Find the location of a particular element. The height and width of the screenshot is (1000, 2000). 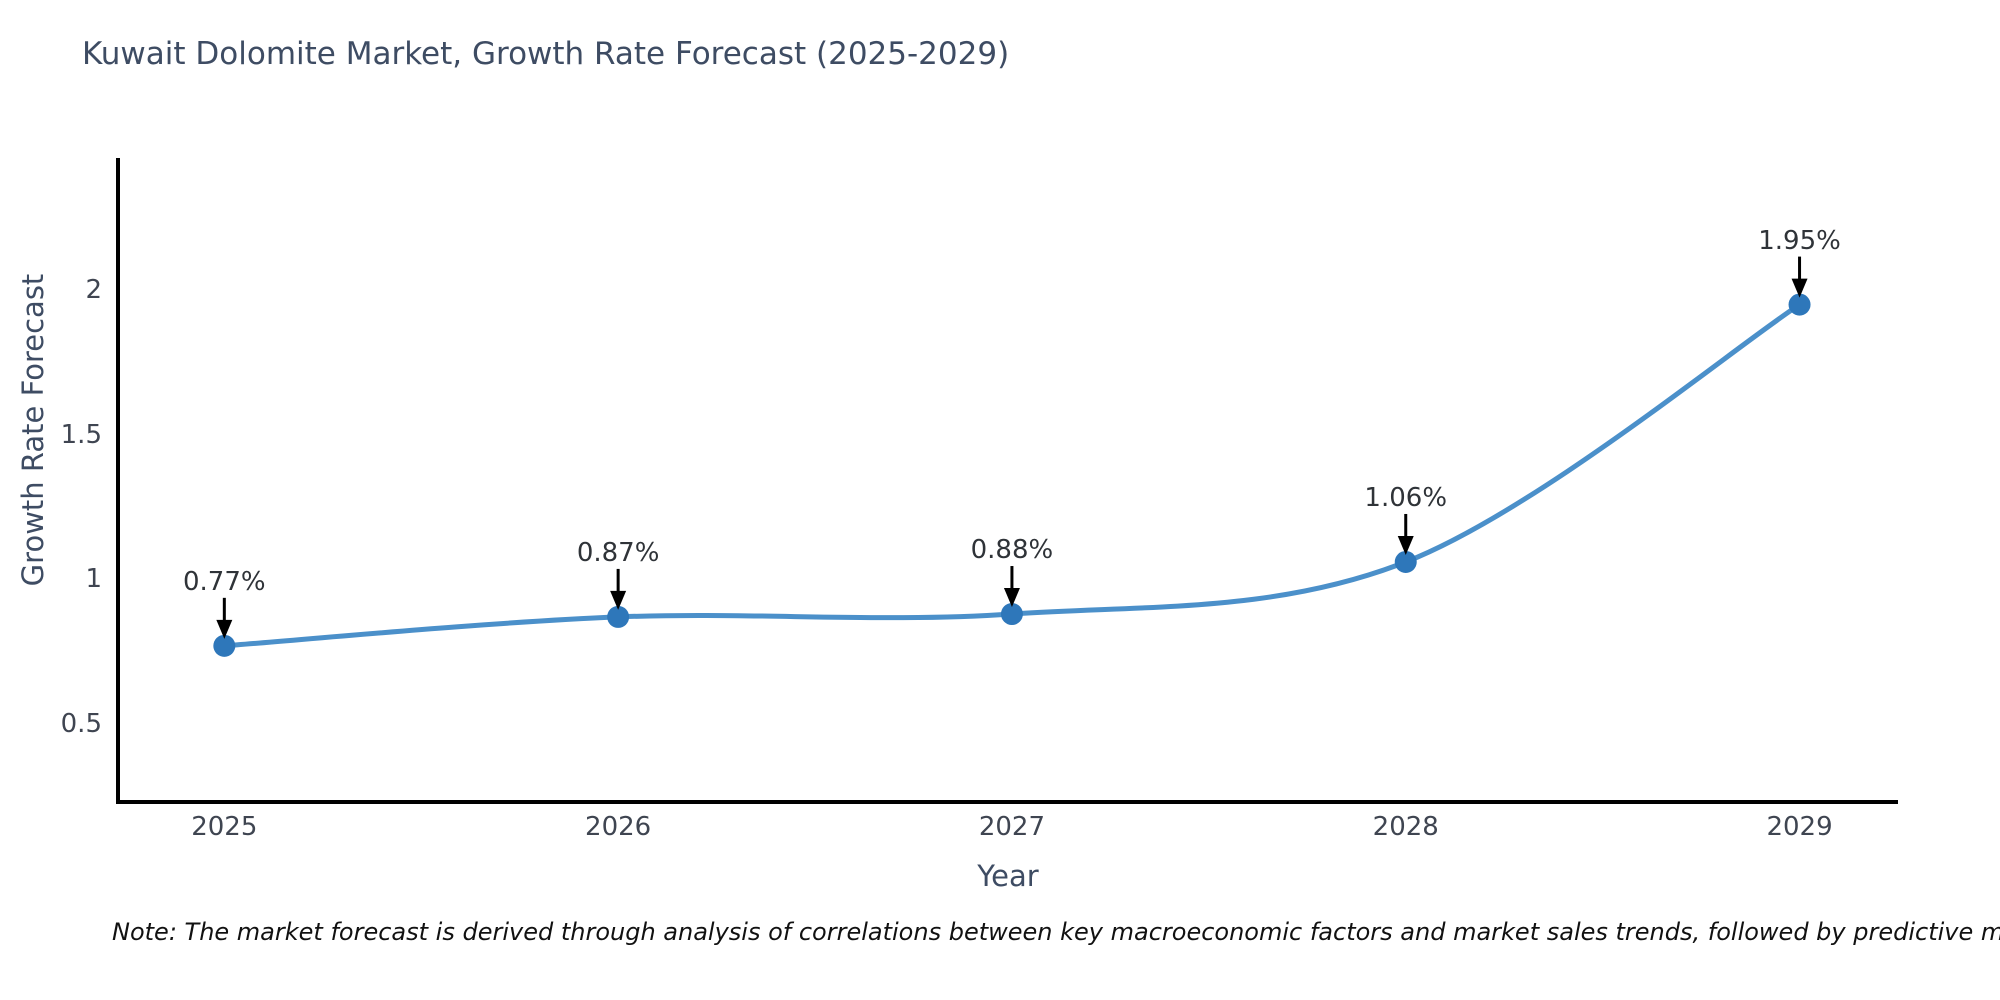

y-tick-label: 1 is located at coordinates (93, 579).